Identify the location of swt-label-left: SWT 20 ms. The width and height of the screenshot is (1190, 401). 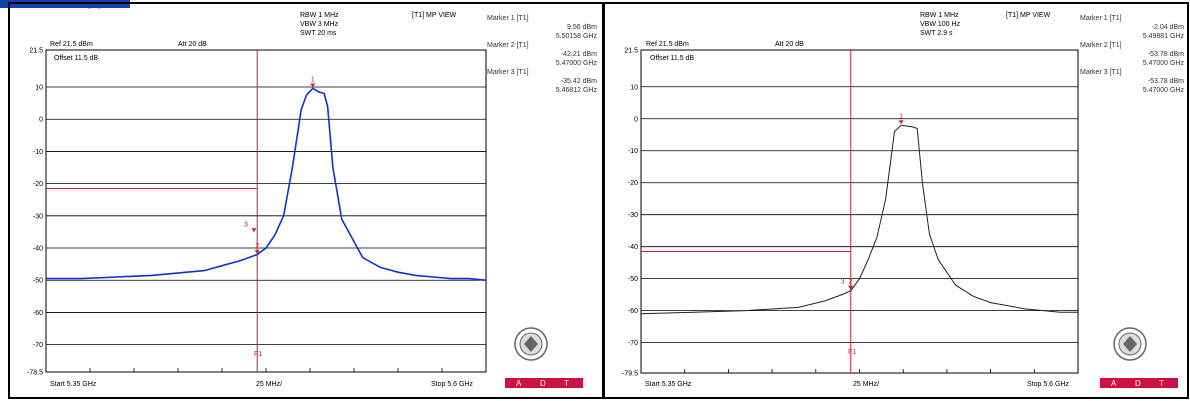
(318, 33).